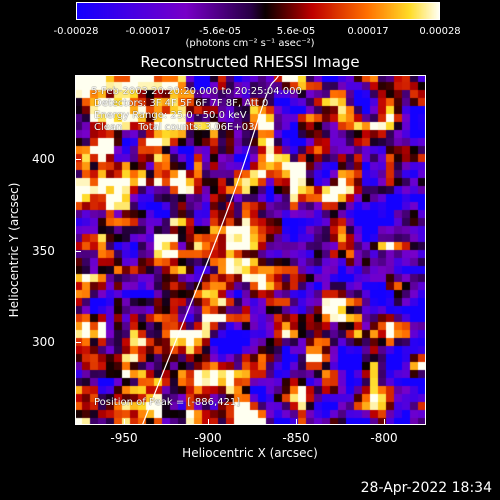 Image resolution: width=500 pixels, height=500 pixels. Describe the element at coordinates (296, 31) in the screenshot. I see `colorbar-tick: 5.6e-05` at that location.